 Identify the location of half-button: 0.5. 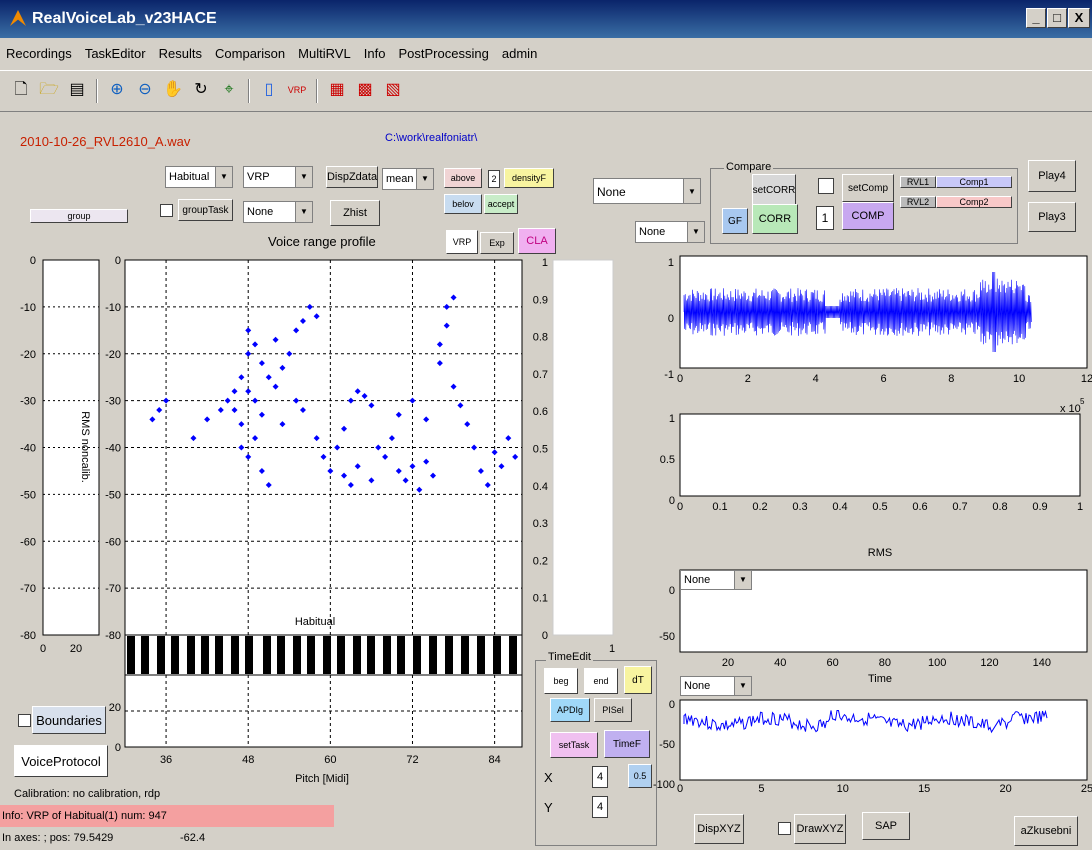
(640, 776).